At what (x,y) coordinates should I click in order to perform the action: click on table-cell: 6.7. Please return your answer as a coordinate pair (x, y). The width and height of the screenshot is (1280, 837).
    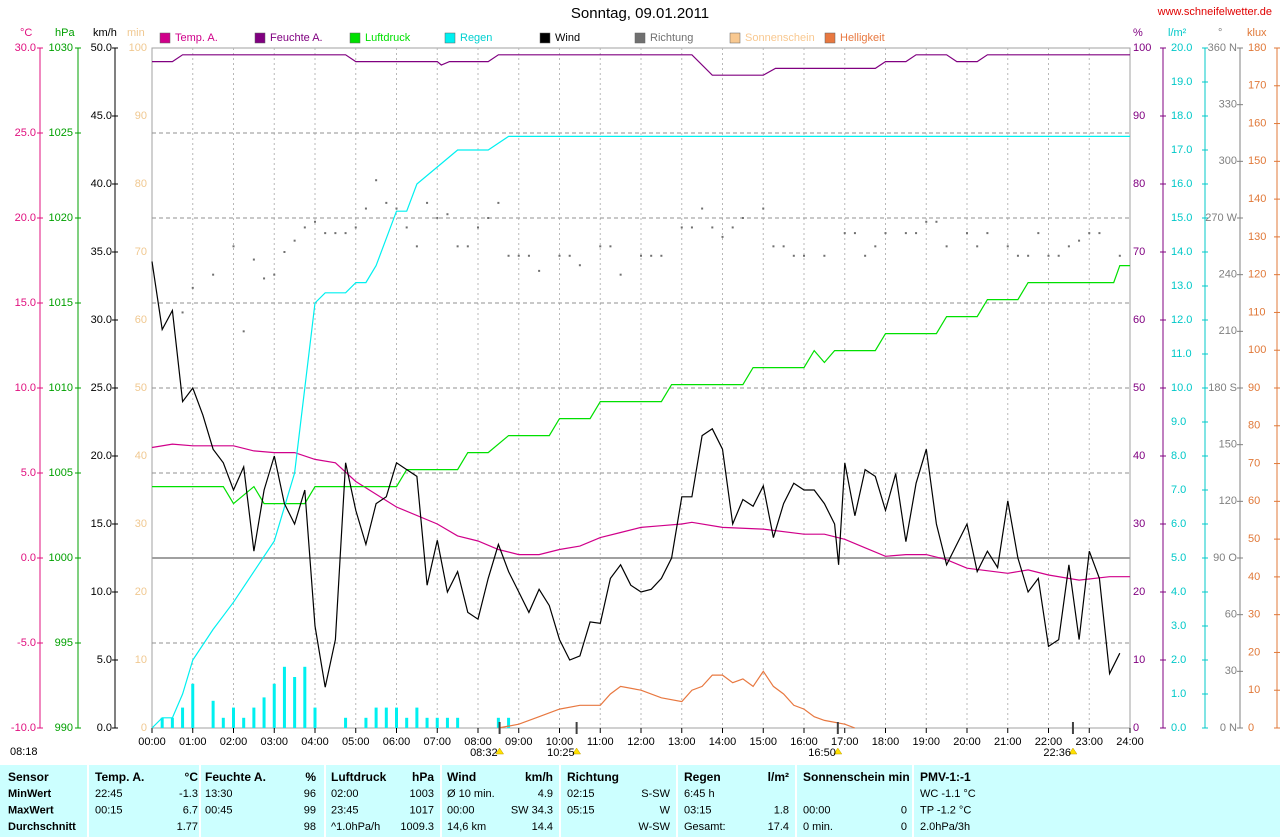
    Looking at the image, I should click on (190, 810).